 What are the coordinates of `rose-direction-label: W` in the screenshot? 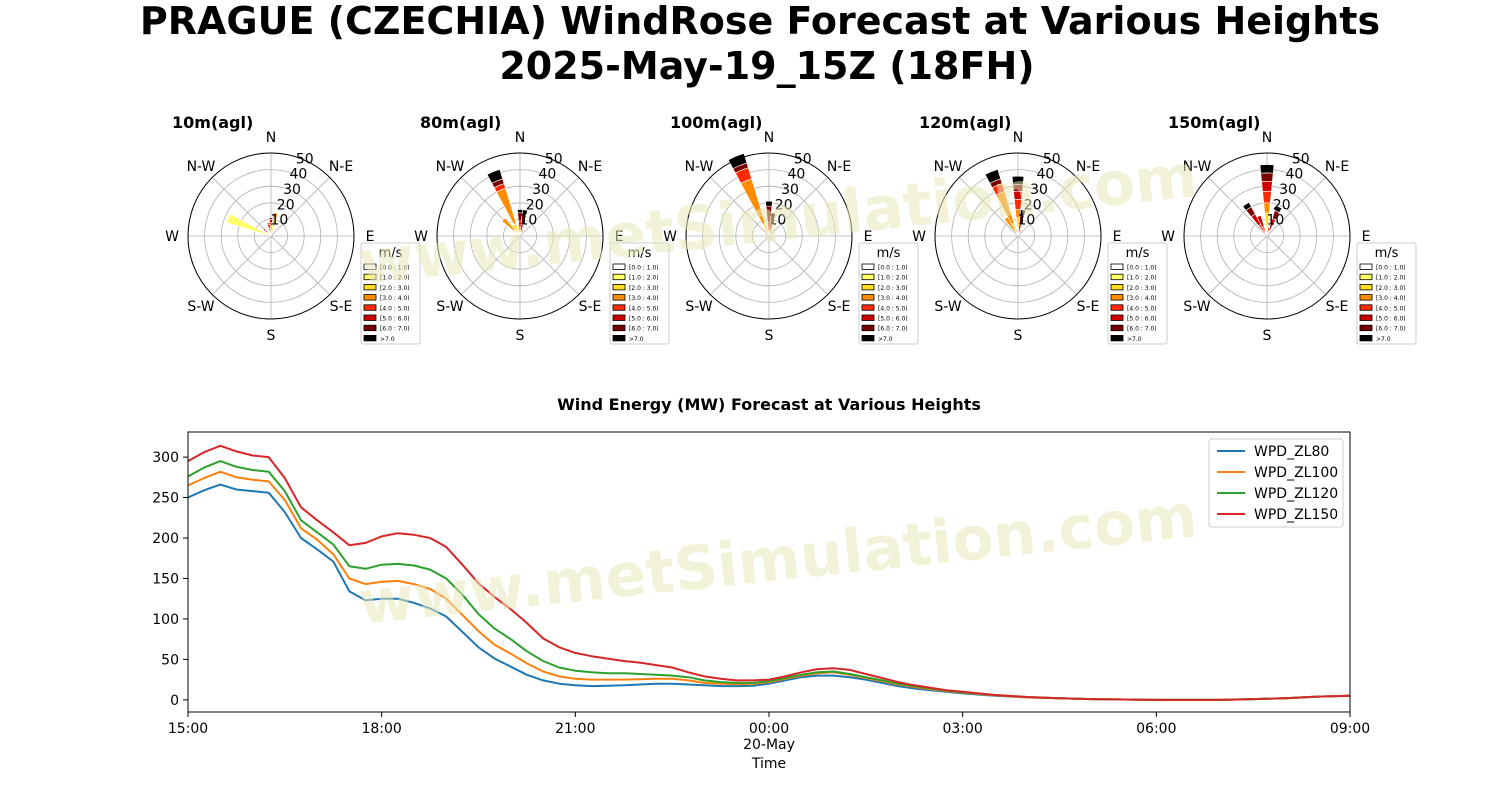 It's located at (919, 237).